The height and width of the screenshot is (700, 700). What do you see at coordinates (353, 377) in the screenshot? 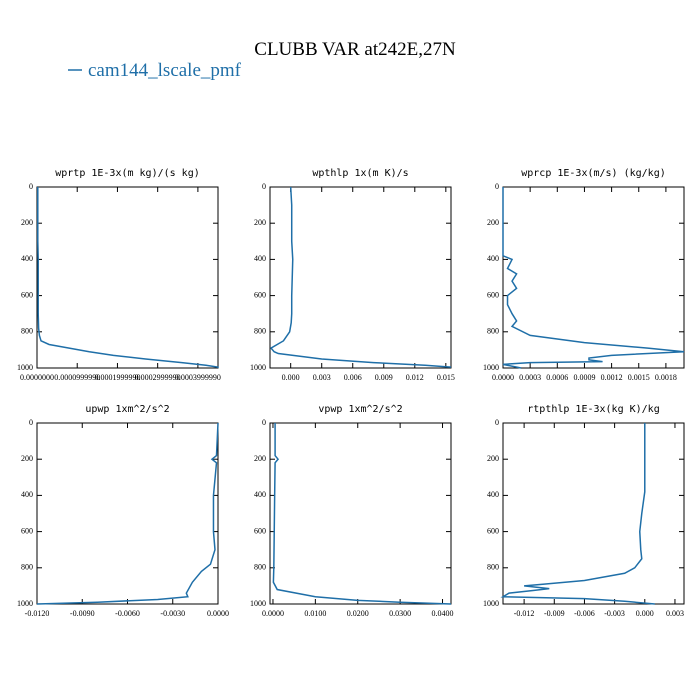
I see `x-tick-label: 0.006` at bounding box center [353, 377].